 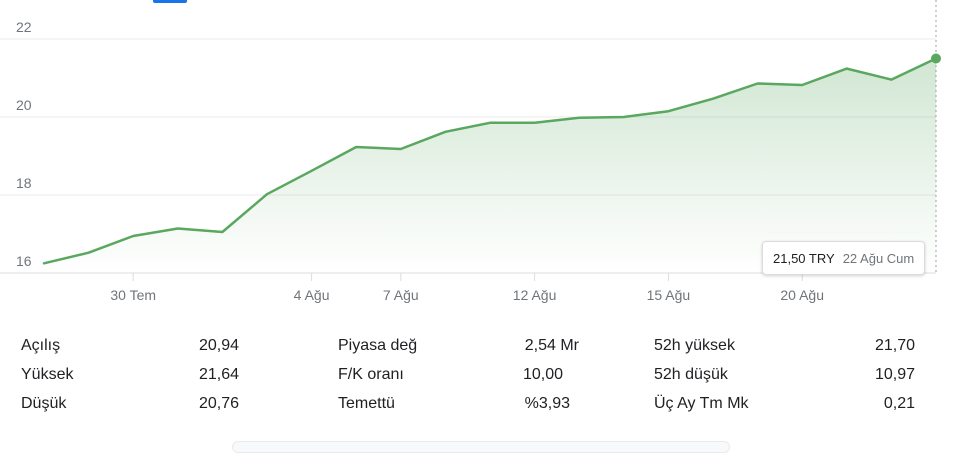 What do you see at coordinates (366, 403) in the screenshot?
I see `stat-label-dividend: Temettü` at bounding box center [366, 403].